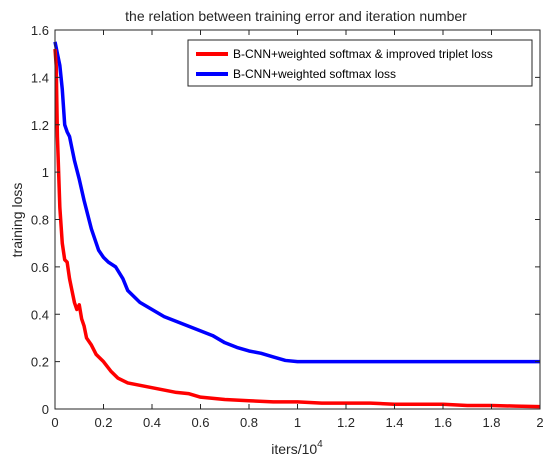  What do you see at coordinates (40, 314) in the screenshot?
I see `y-tick-label: 0.4` at bounding box center [40, 314].